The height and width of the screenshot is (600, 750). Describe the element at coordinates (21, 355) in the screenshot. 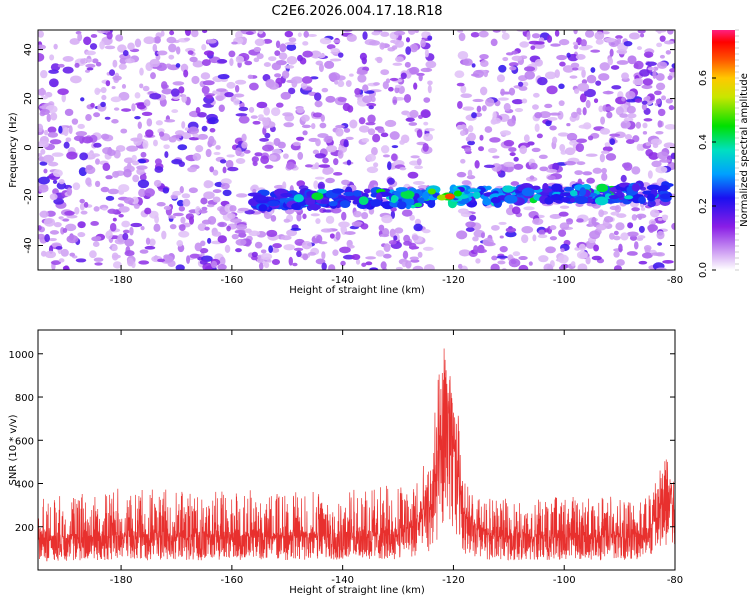

I see `snr-y-tick-label: 1000` at that location.